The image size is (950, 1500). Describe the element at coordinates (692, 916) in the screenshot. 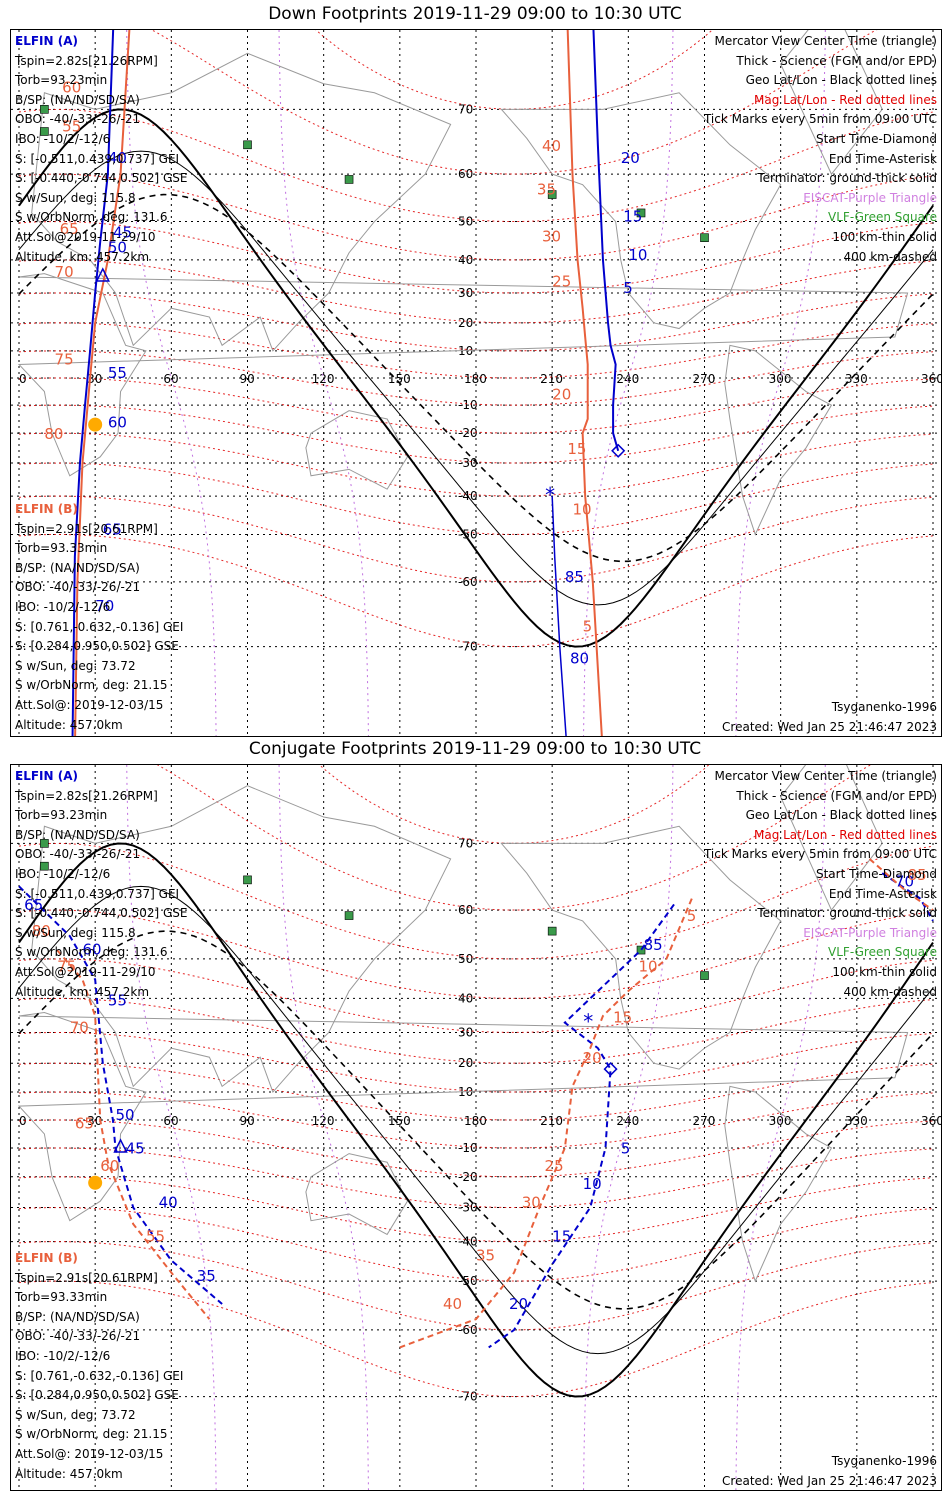

I see `elfin-b-tick-label: 5` at that location.